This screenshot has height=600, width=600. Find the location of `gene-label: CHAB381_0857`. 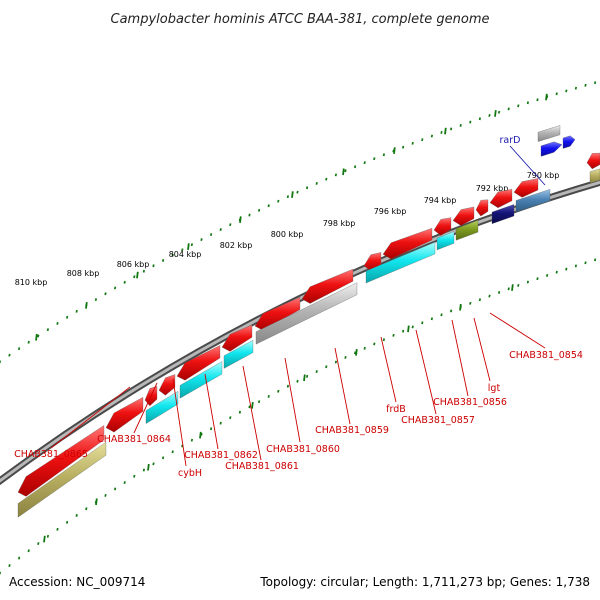

gene-label: CHAB381_0857 is located at coordinates (438, 420).